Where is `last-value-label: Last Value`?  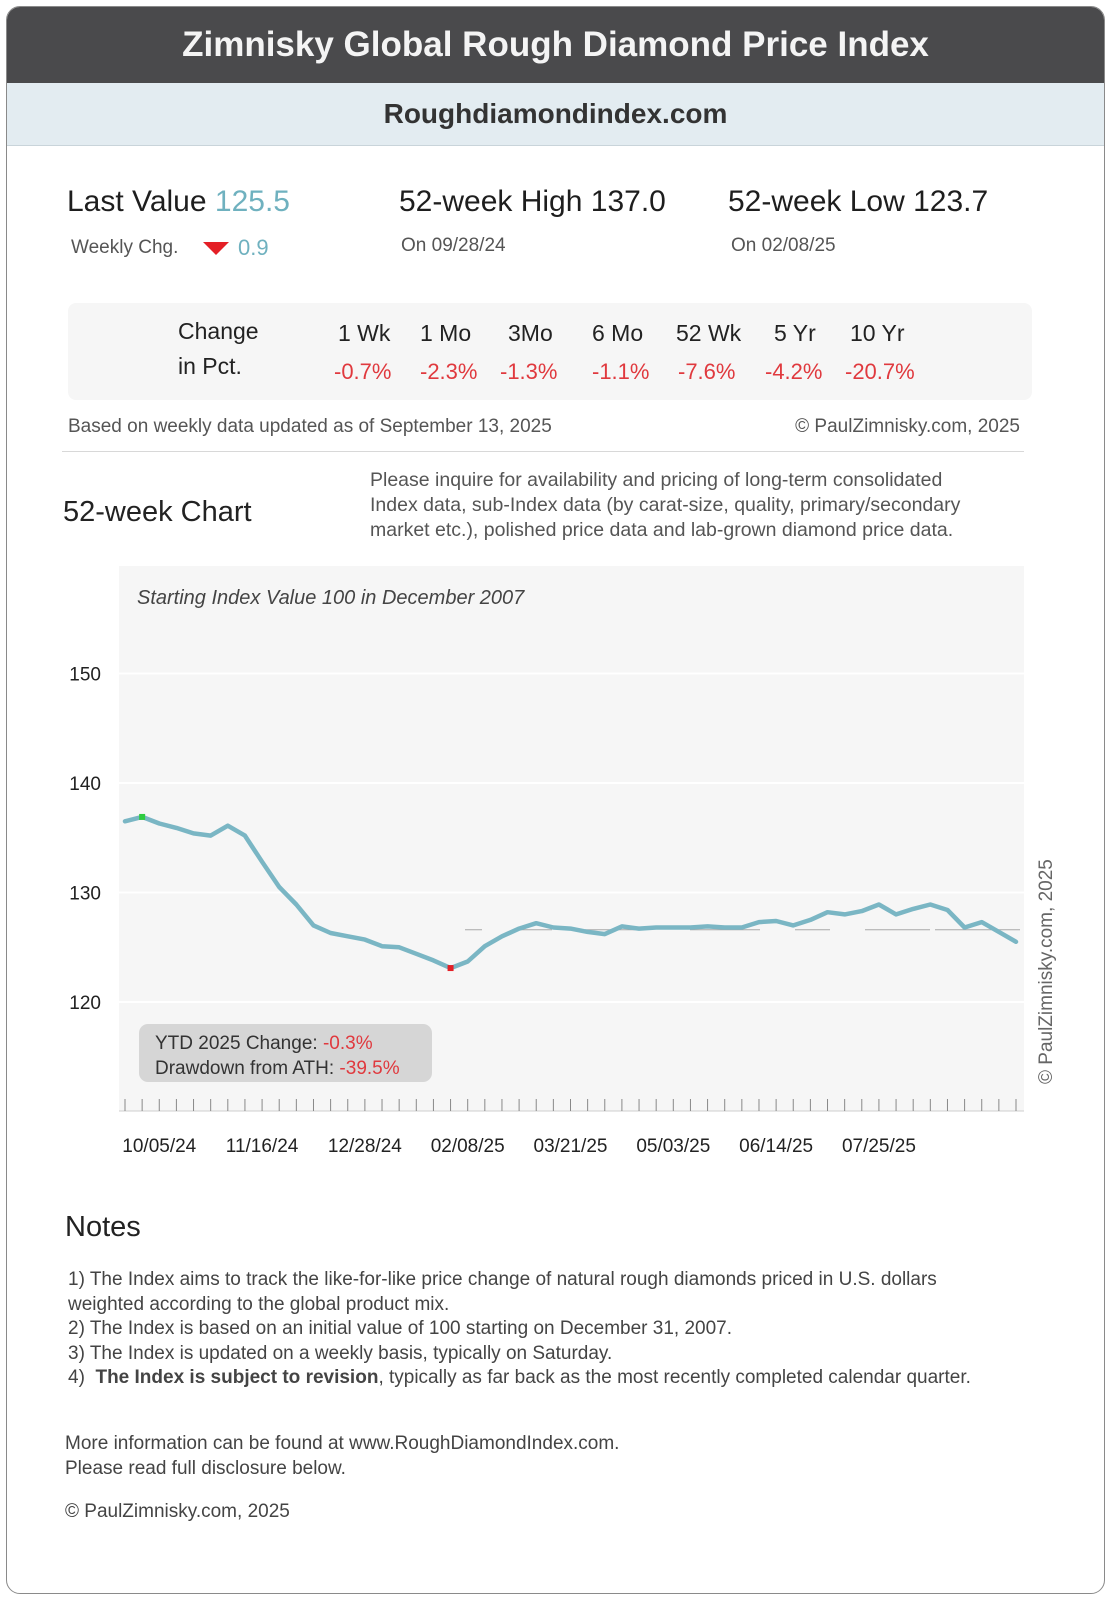
last-value-label: Last Value is located at coordinates (137, 201).